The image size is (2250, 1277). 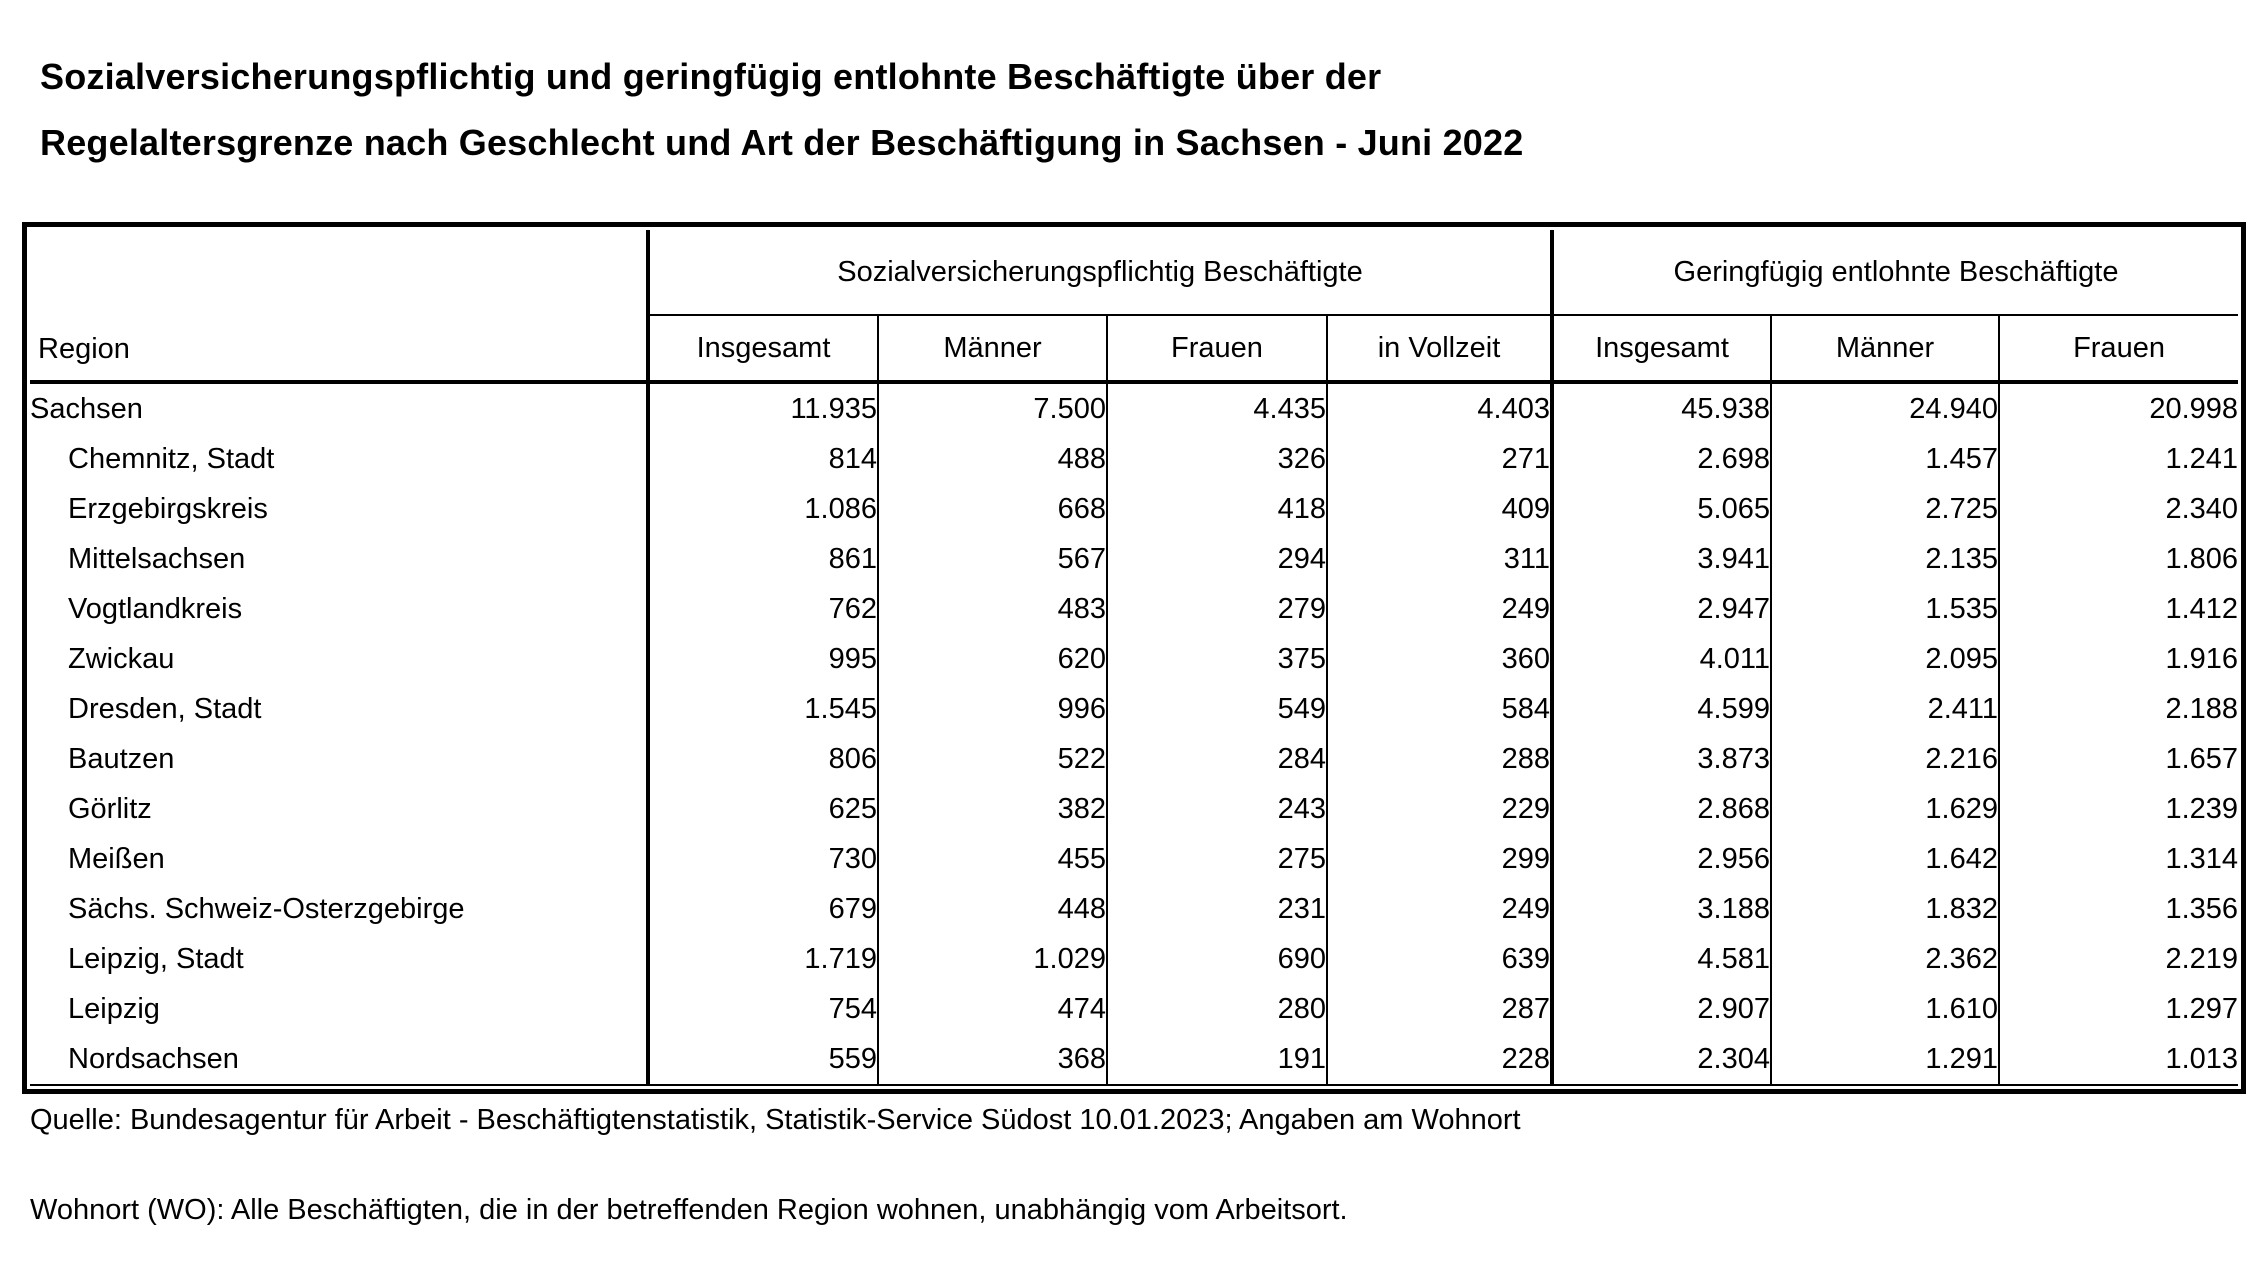 What do you see at coordinates (1884, 759) in the screenshot?
I see `gb-maenner-cell: 2.216` at bounding box center [1884, 759].